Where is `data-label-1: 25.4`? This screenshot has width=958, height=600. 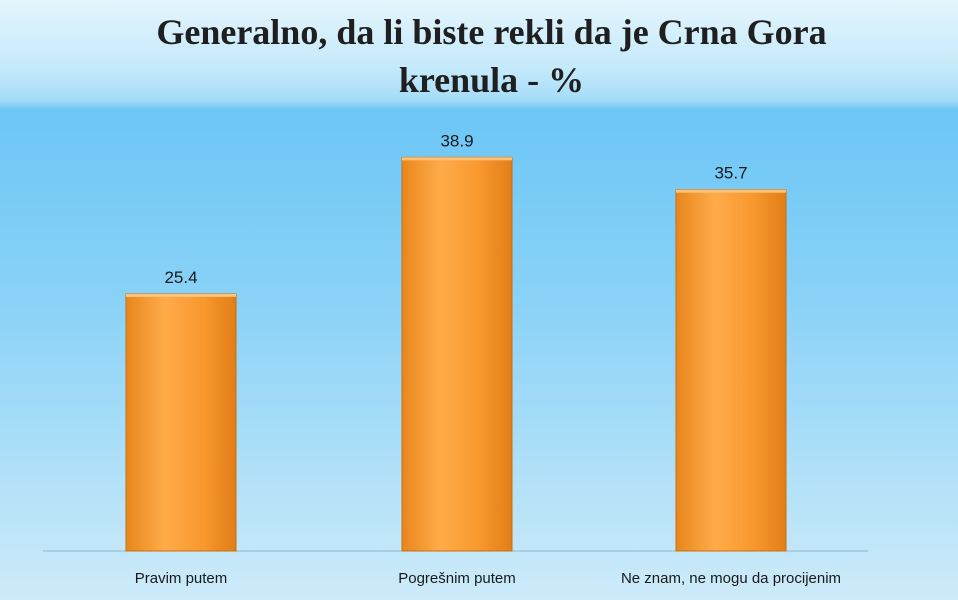
data-label-1: 25.4 is located at coordinates (180, 277).